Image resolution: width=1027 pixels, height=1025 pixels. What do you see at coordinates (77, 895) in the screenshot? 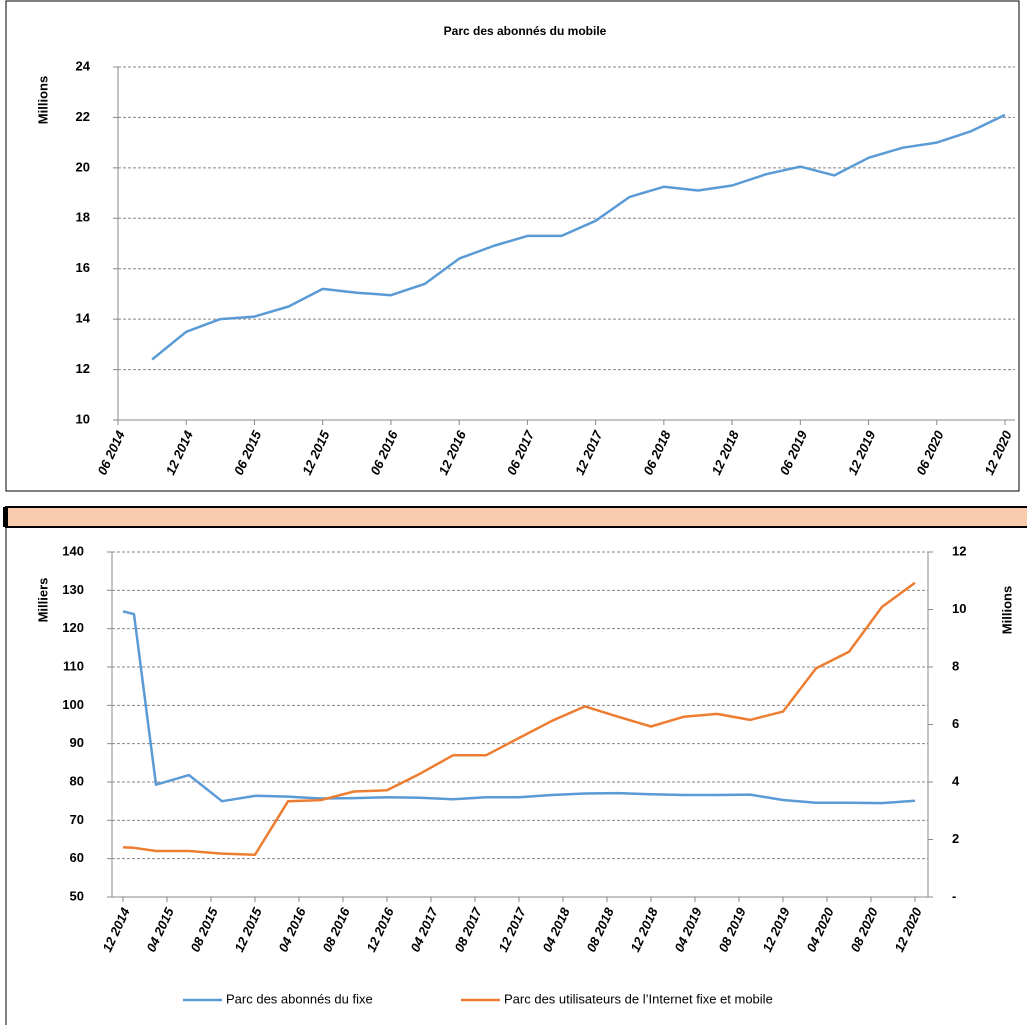
I see `y-tick-label: 50` at bounding box center [77, 895].